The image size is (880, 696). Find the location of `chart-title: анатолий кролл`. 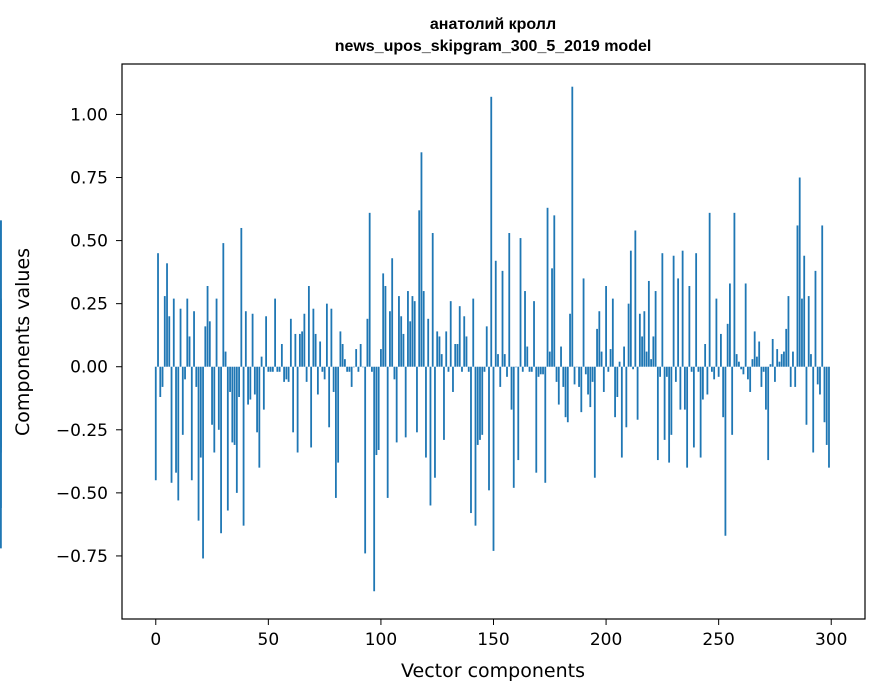

chart-title: анатолий кролл is located at coordinates (493, 24).